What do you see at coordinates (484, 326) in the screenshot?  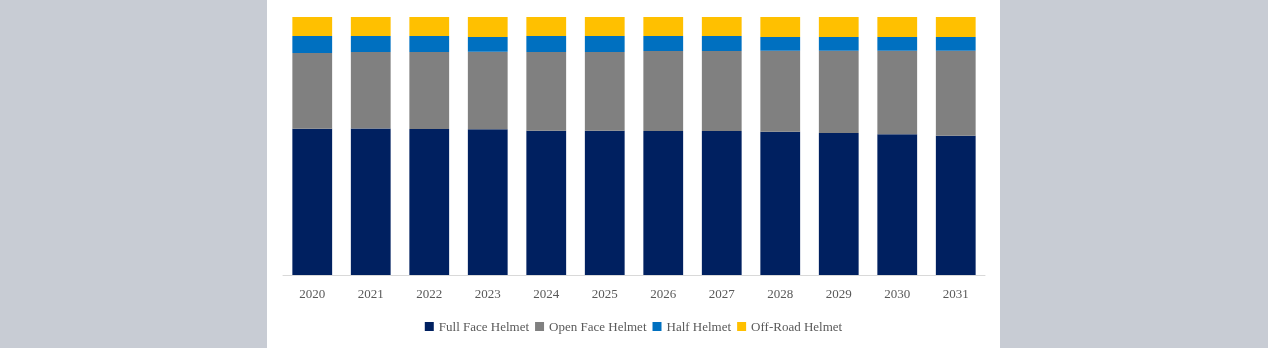 I see `legend-label: Full Face Helmet` at bounding box center [484, 326].